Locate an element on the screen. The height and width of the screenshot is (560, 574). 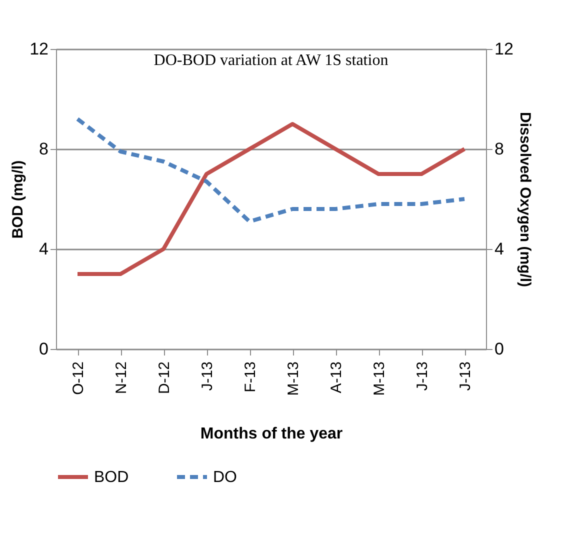
y2-tick-label: 12 is located at coordinates (504, 49).